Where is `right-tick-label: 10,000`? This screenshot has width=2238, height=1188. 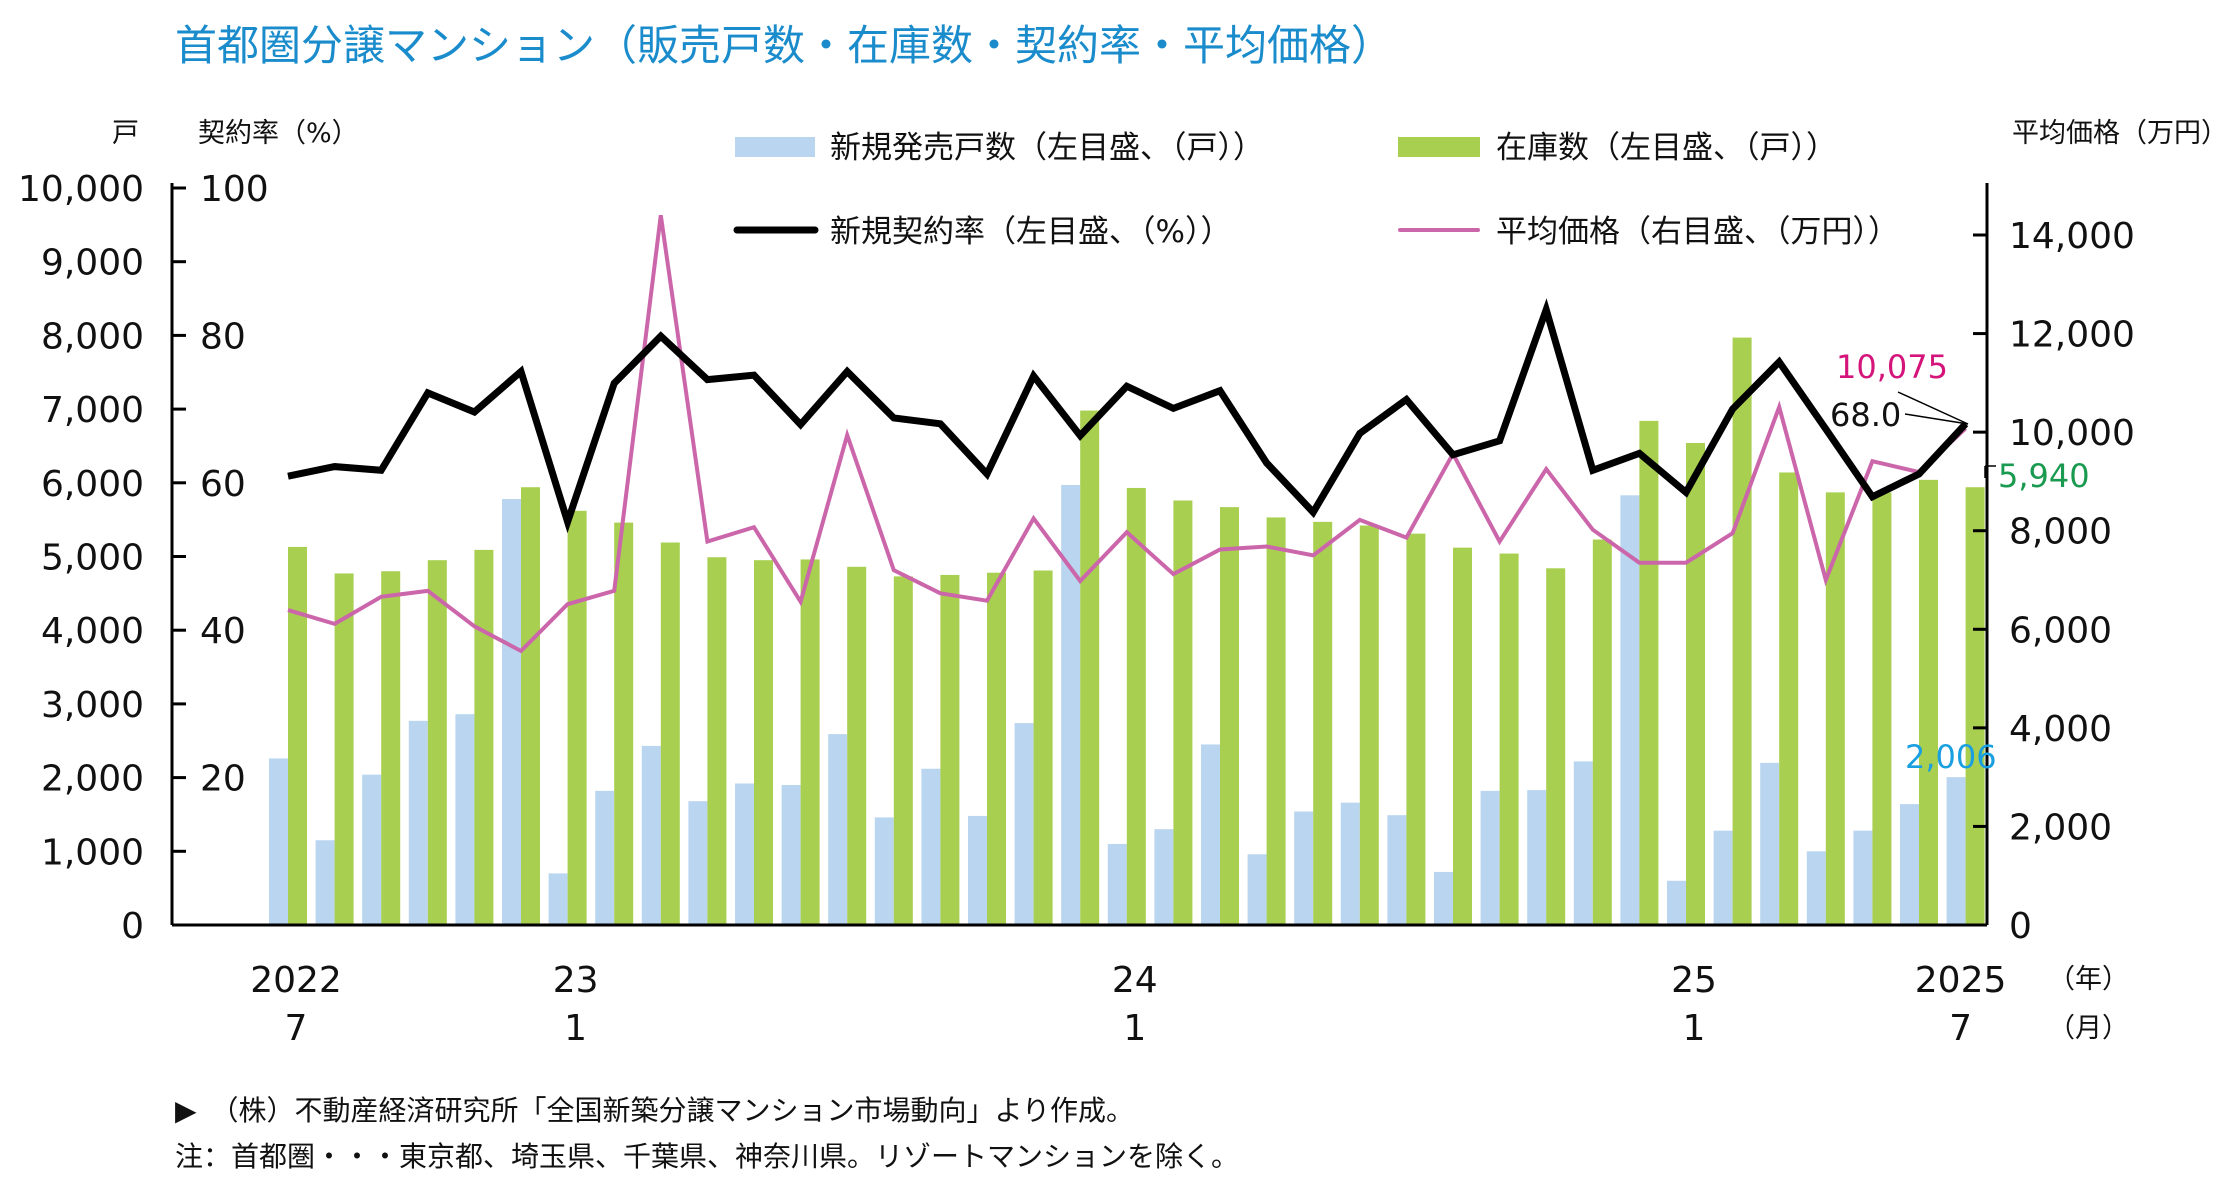 right-tick-label: 10,000 is located at coordinates (2072, 433).